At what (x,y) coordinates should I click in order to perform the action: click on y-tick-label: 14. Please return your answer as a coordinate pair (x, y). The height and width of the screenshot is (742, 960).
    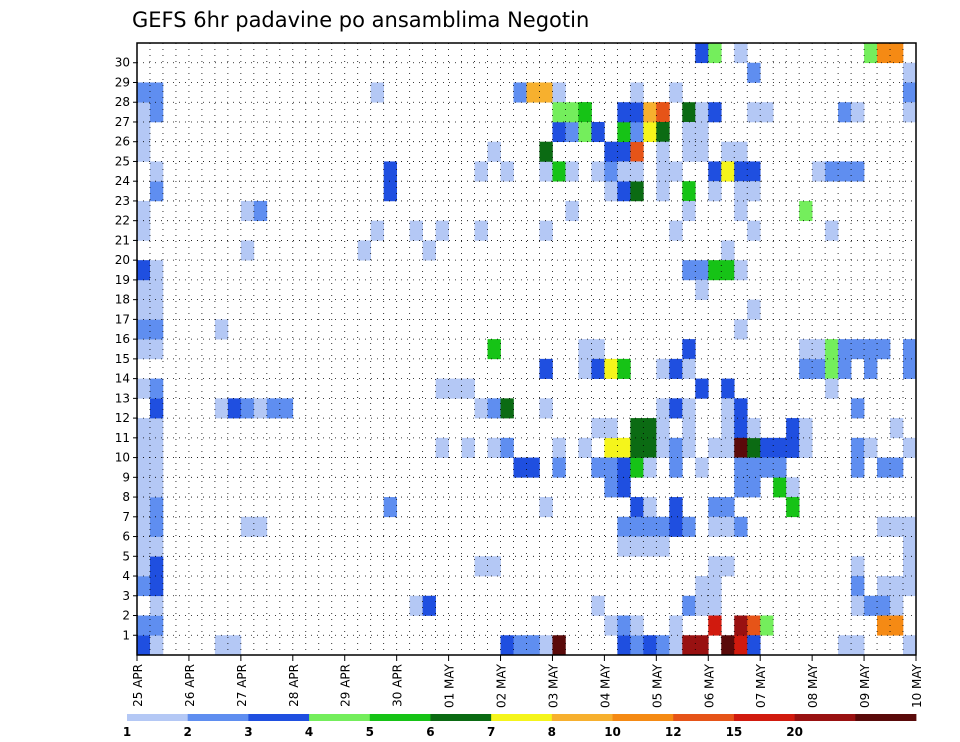
    Looking at the image, I should click on (122, 379).